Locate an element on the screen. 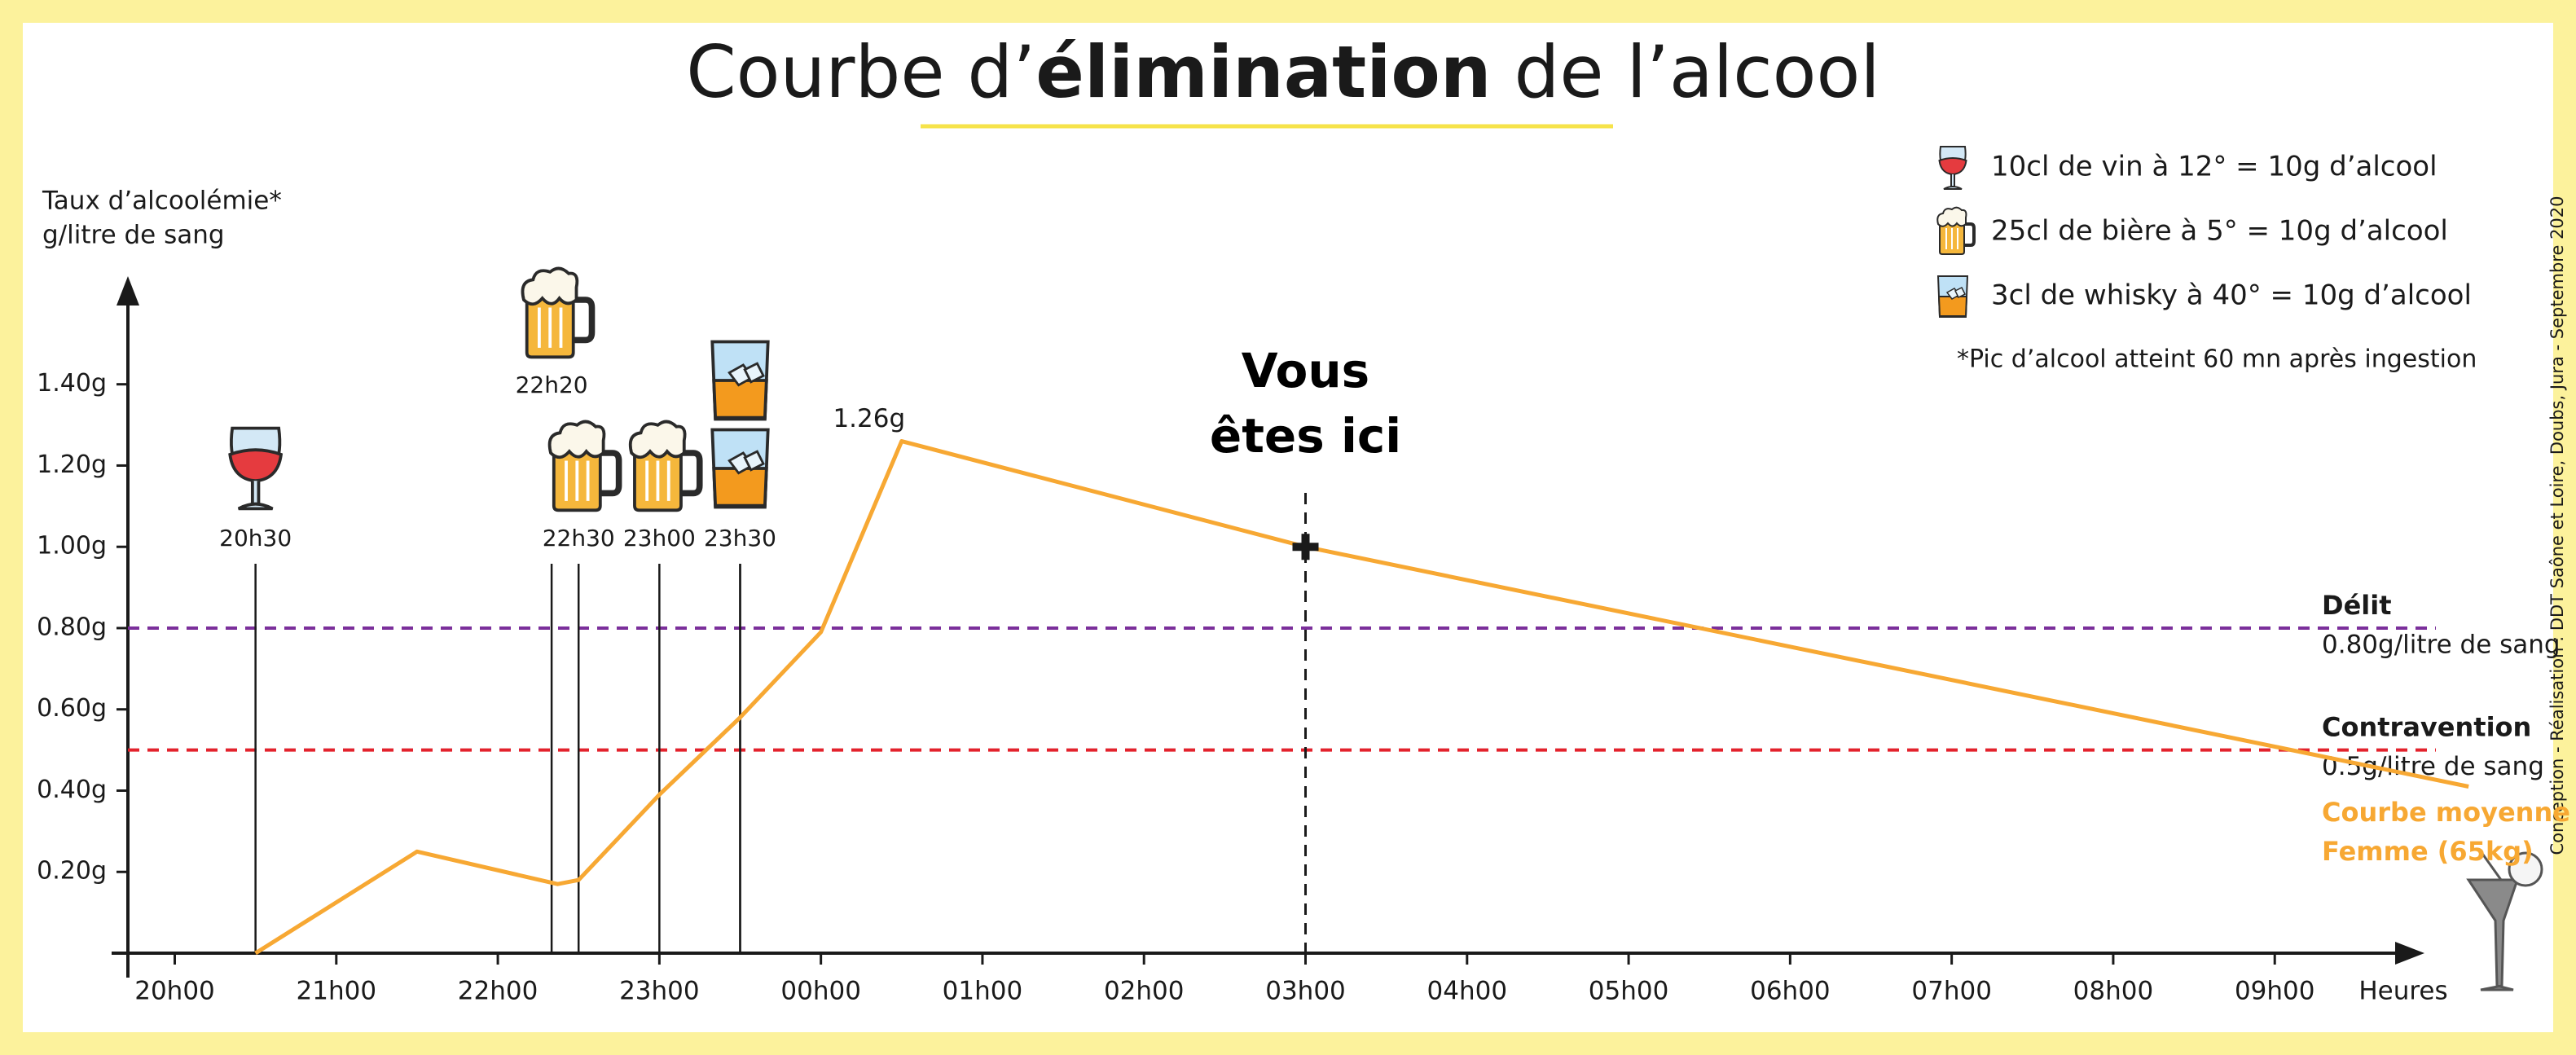 Image resolution: width=2576 pixels, height=1055 pixels. x-tick-label: 05h00 is located at coordinates (1629, 991).